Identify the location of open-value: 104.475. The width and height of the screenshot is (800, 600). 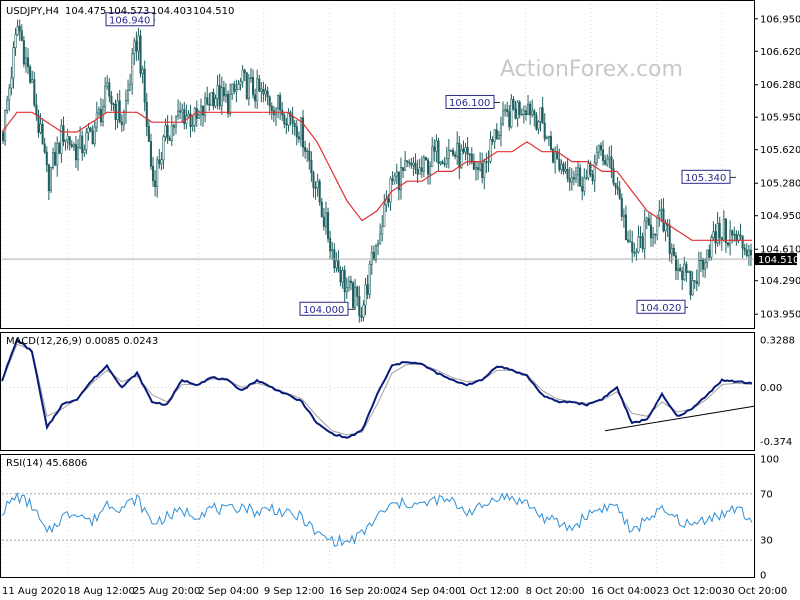
(85, 11).